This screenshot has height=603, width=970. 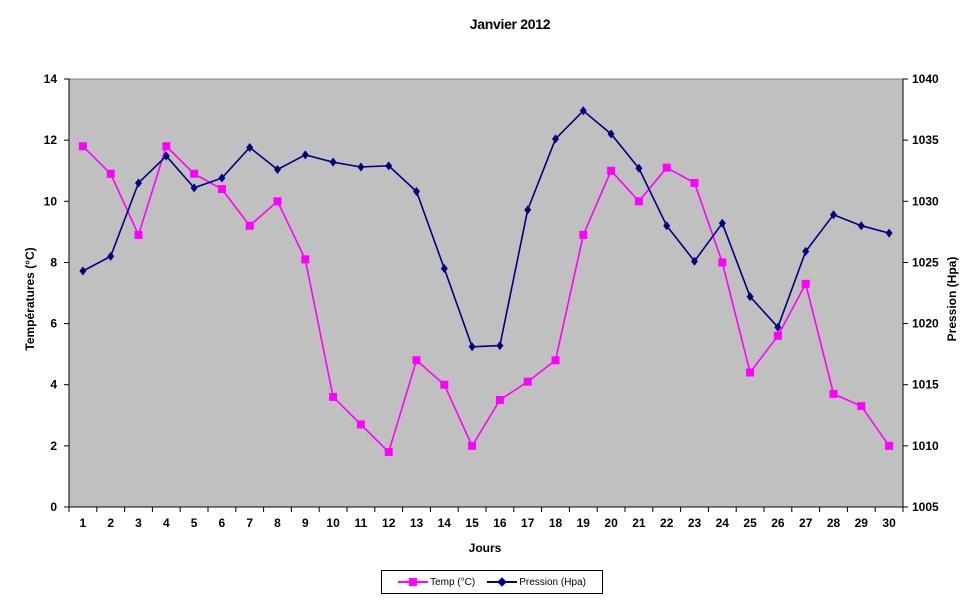 I want to click on legend-swatch-pression, so click(x=502, y=582).